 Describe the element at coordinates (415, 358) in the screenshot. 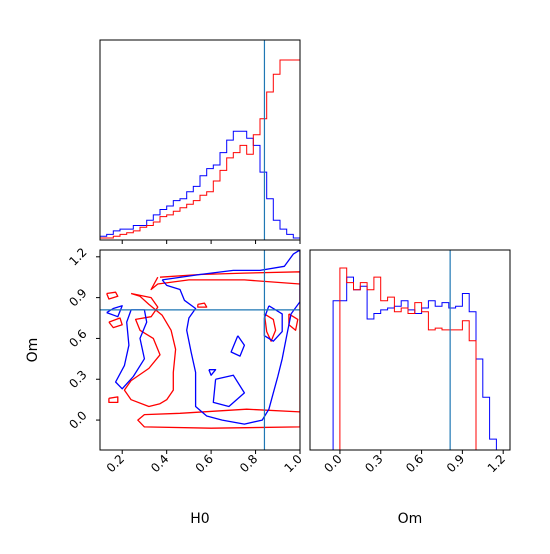

I see `om-hist-red-series` at that location.